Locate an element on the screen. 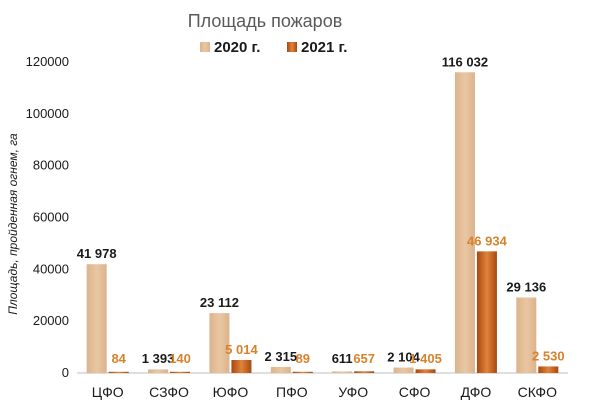 The height and width of the screenshot is (408, 600). data-label-2021: 2 530 is located at coordinates (548, 355).